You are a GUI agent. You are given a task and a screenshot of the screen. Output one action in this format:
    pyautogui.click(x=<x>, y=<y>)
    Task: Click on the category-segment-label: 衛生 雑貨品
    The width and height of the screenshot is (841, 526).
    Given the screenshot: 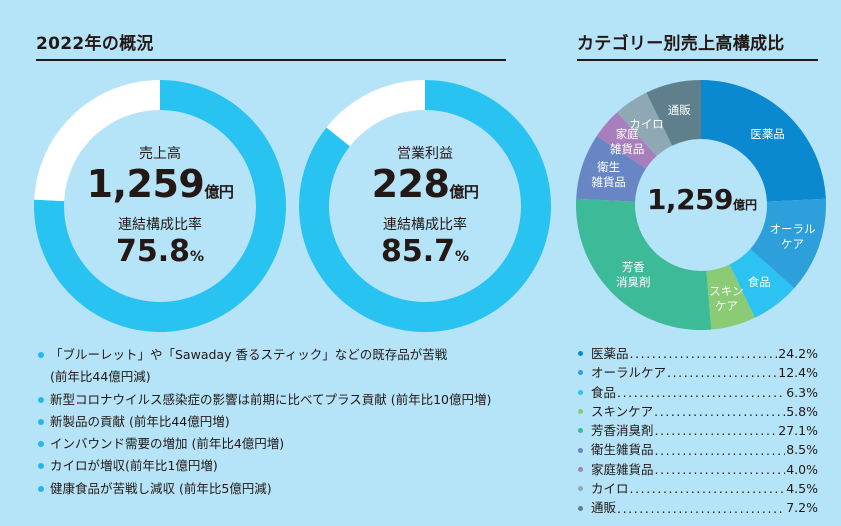 What is the action you would take?
    pyautogui.click(x=608, y=174)
    